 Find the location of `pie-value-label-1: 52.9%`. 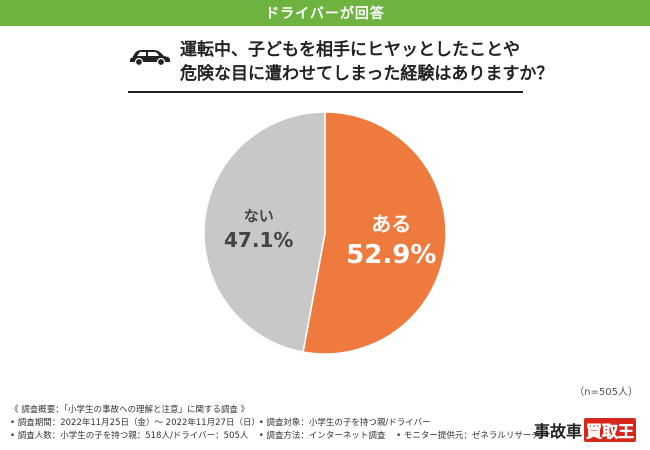

pie-value-label-1: 52.9% is located at coordinates (391, 255).